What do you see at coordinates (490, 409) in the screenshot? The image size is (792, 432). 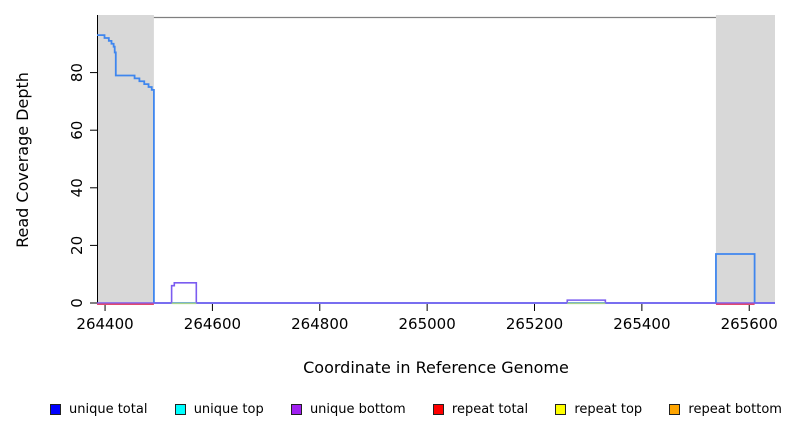 I see `legend-label: repeat total` at bounding box center [490, 409].